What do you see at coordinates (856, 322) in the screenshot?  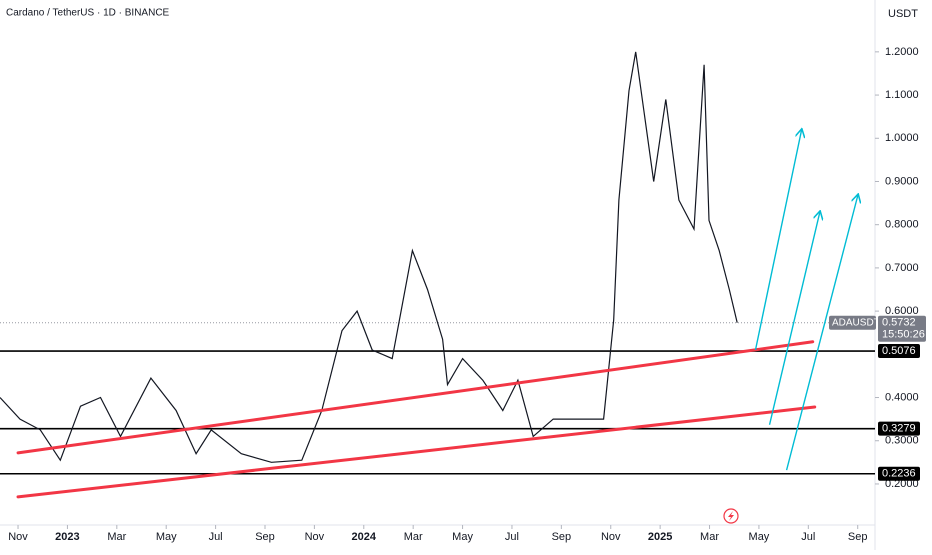 I see `symbol-label: ADAUSDT` at bounding box center [856, 322].